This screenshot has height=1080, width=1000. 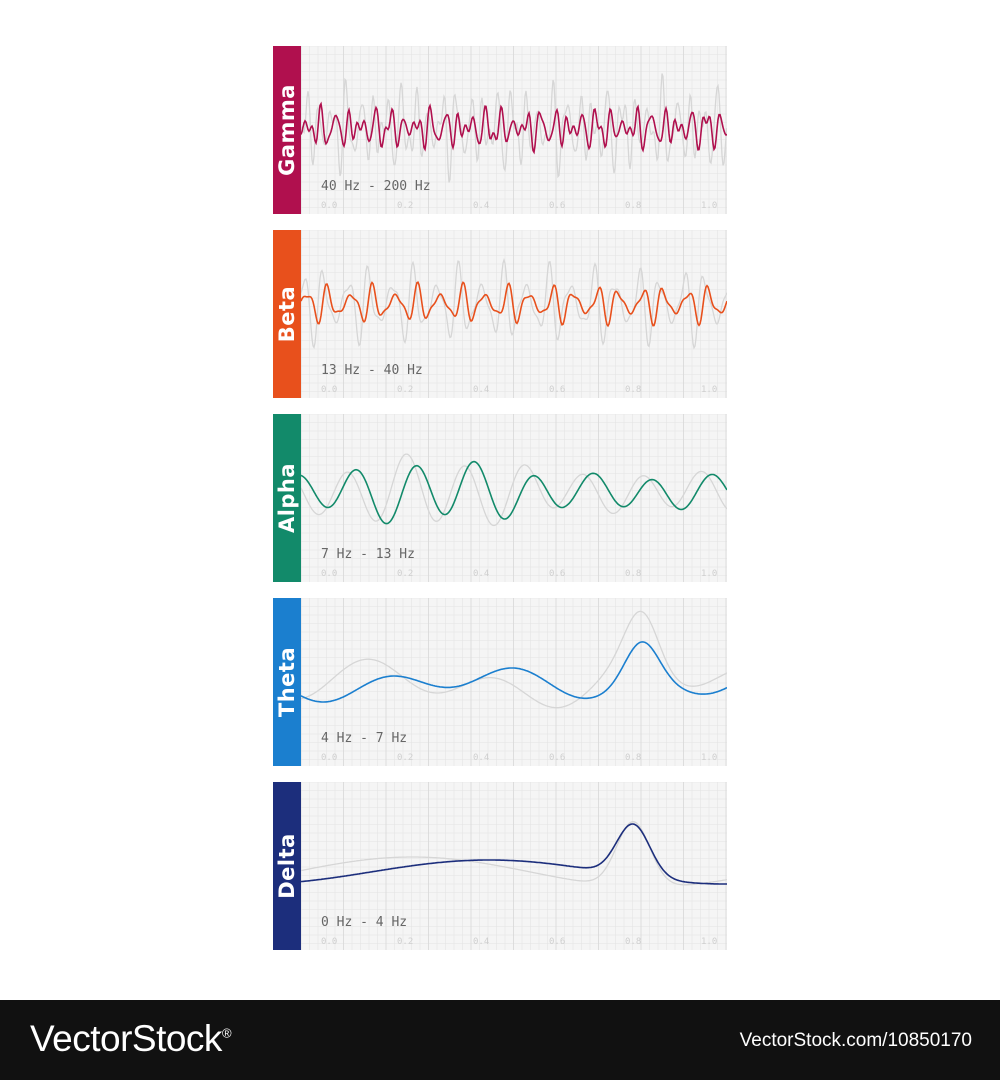 I want to click on wave-plot: 0.0 0.2 0.4 0.6 0.8 1.0 13 Hz - 40 Hz, so click(x=514, y=314).